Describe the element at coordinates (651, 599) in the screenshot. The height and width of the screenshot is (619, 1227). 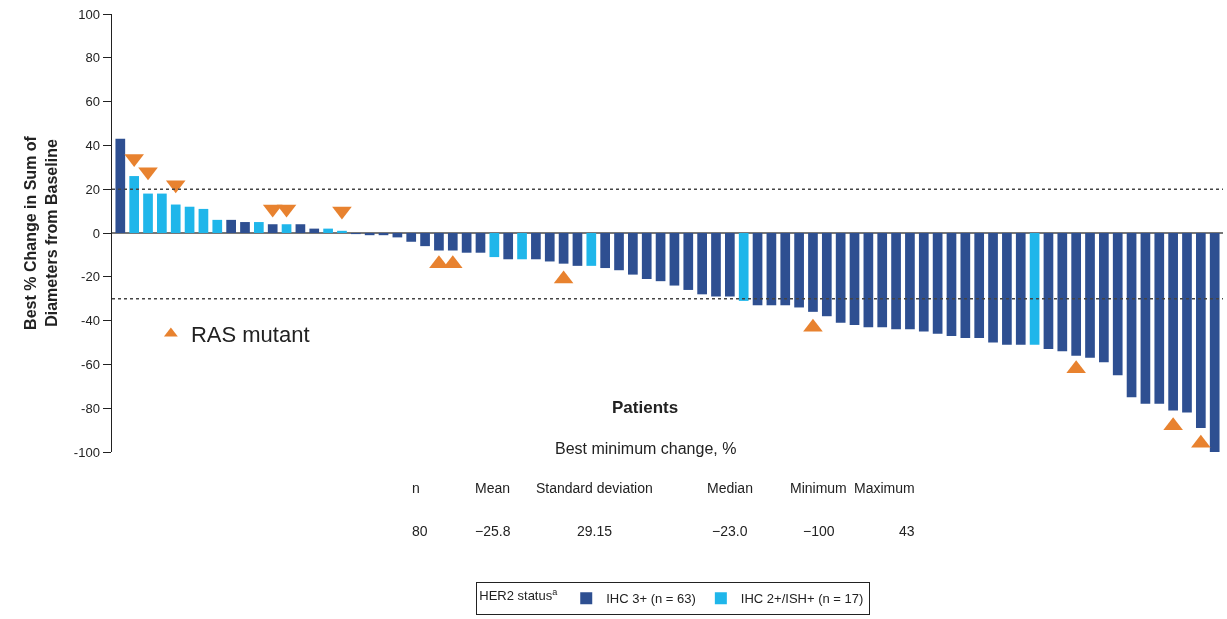
I see `legend-label: IHC 3+ (n = 63)` at that location.